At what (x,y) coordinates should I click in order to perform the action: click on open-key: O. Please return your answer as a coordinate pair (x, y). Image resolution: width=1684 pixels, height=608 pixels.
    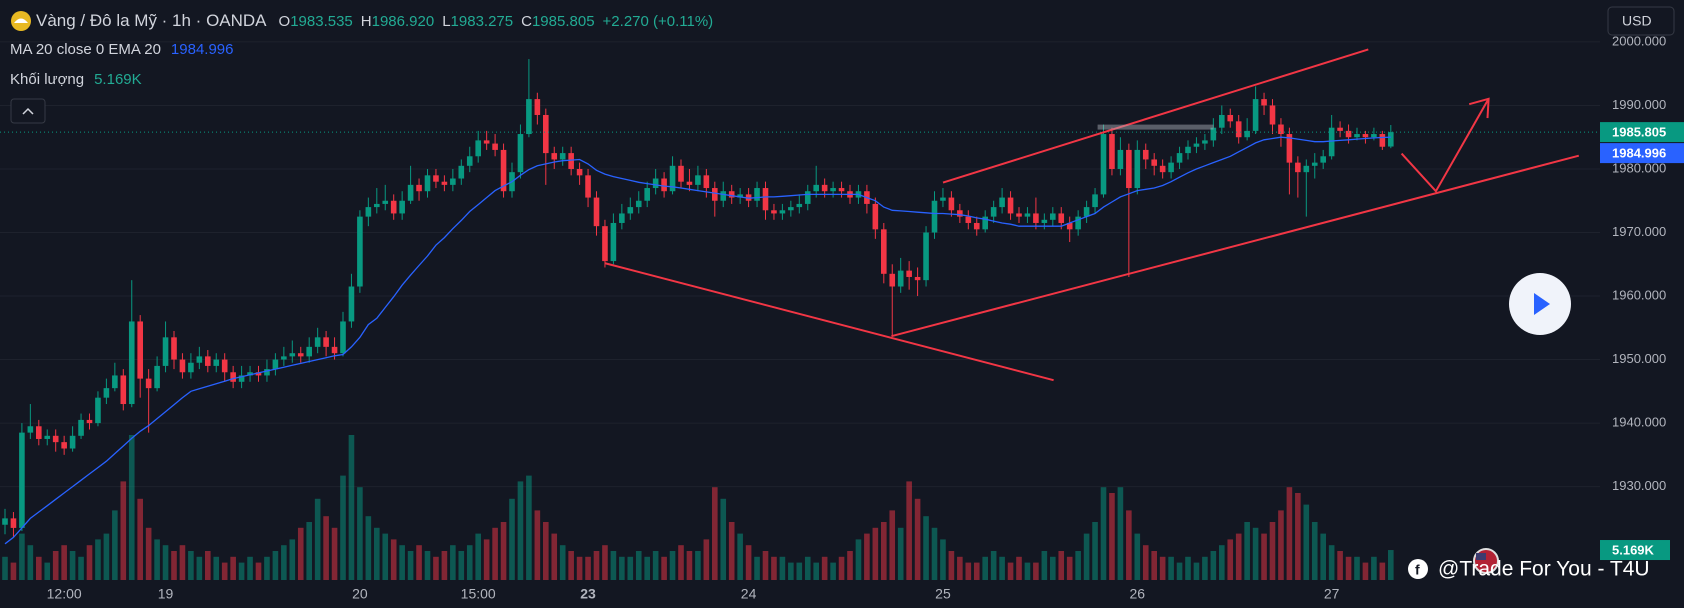
    Looking at the image, I should click on (284, 21).